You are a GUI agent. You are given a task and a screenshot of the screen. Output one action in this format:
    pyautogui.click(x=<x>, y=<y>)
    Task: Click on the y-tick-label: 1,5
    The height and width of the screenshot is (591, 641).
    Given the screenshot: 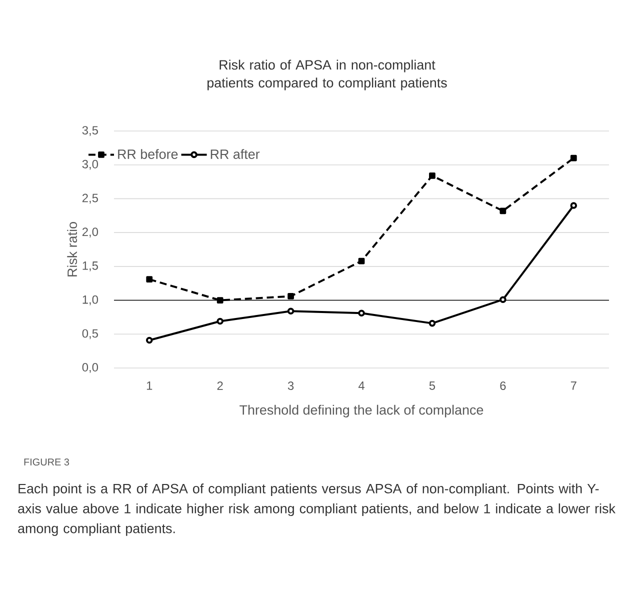 What is the action you would take?
    pyautogui.click(x=90, y=267)
    